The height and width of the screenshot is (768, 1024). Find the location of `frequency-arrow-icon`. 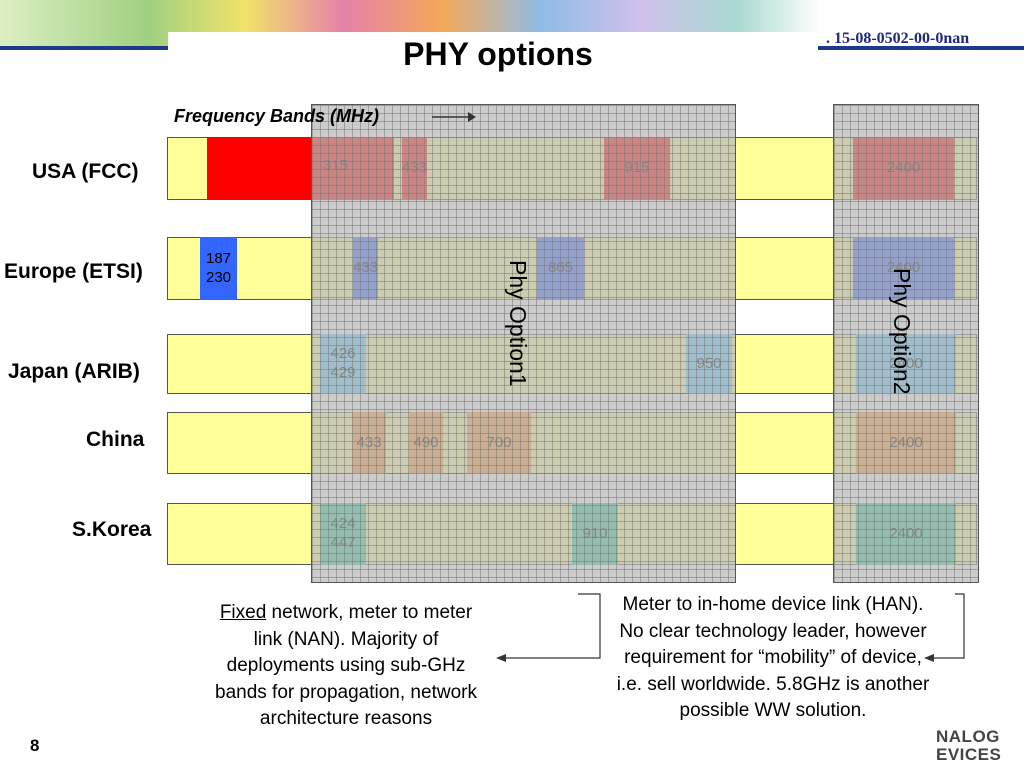

frequency-arrow-icon is located at coordinates (454, 117).